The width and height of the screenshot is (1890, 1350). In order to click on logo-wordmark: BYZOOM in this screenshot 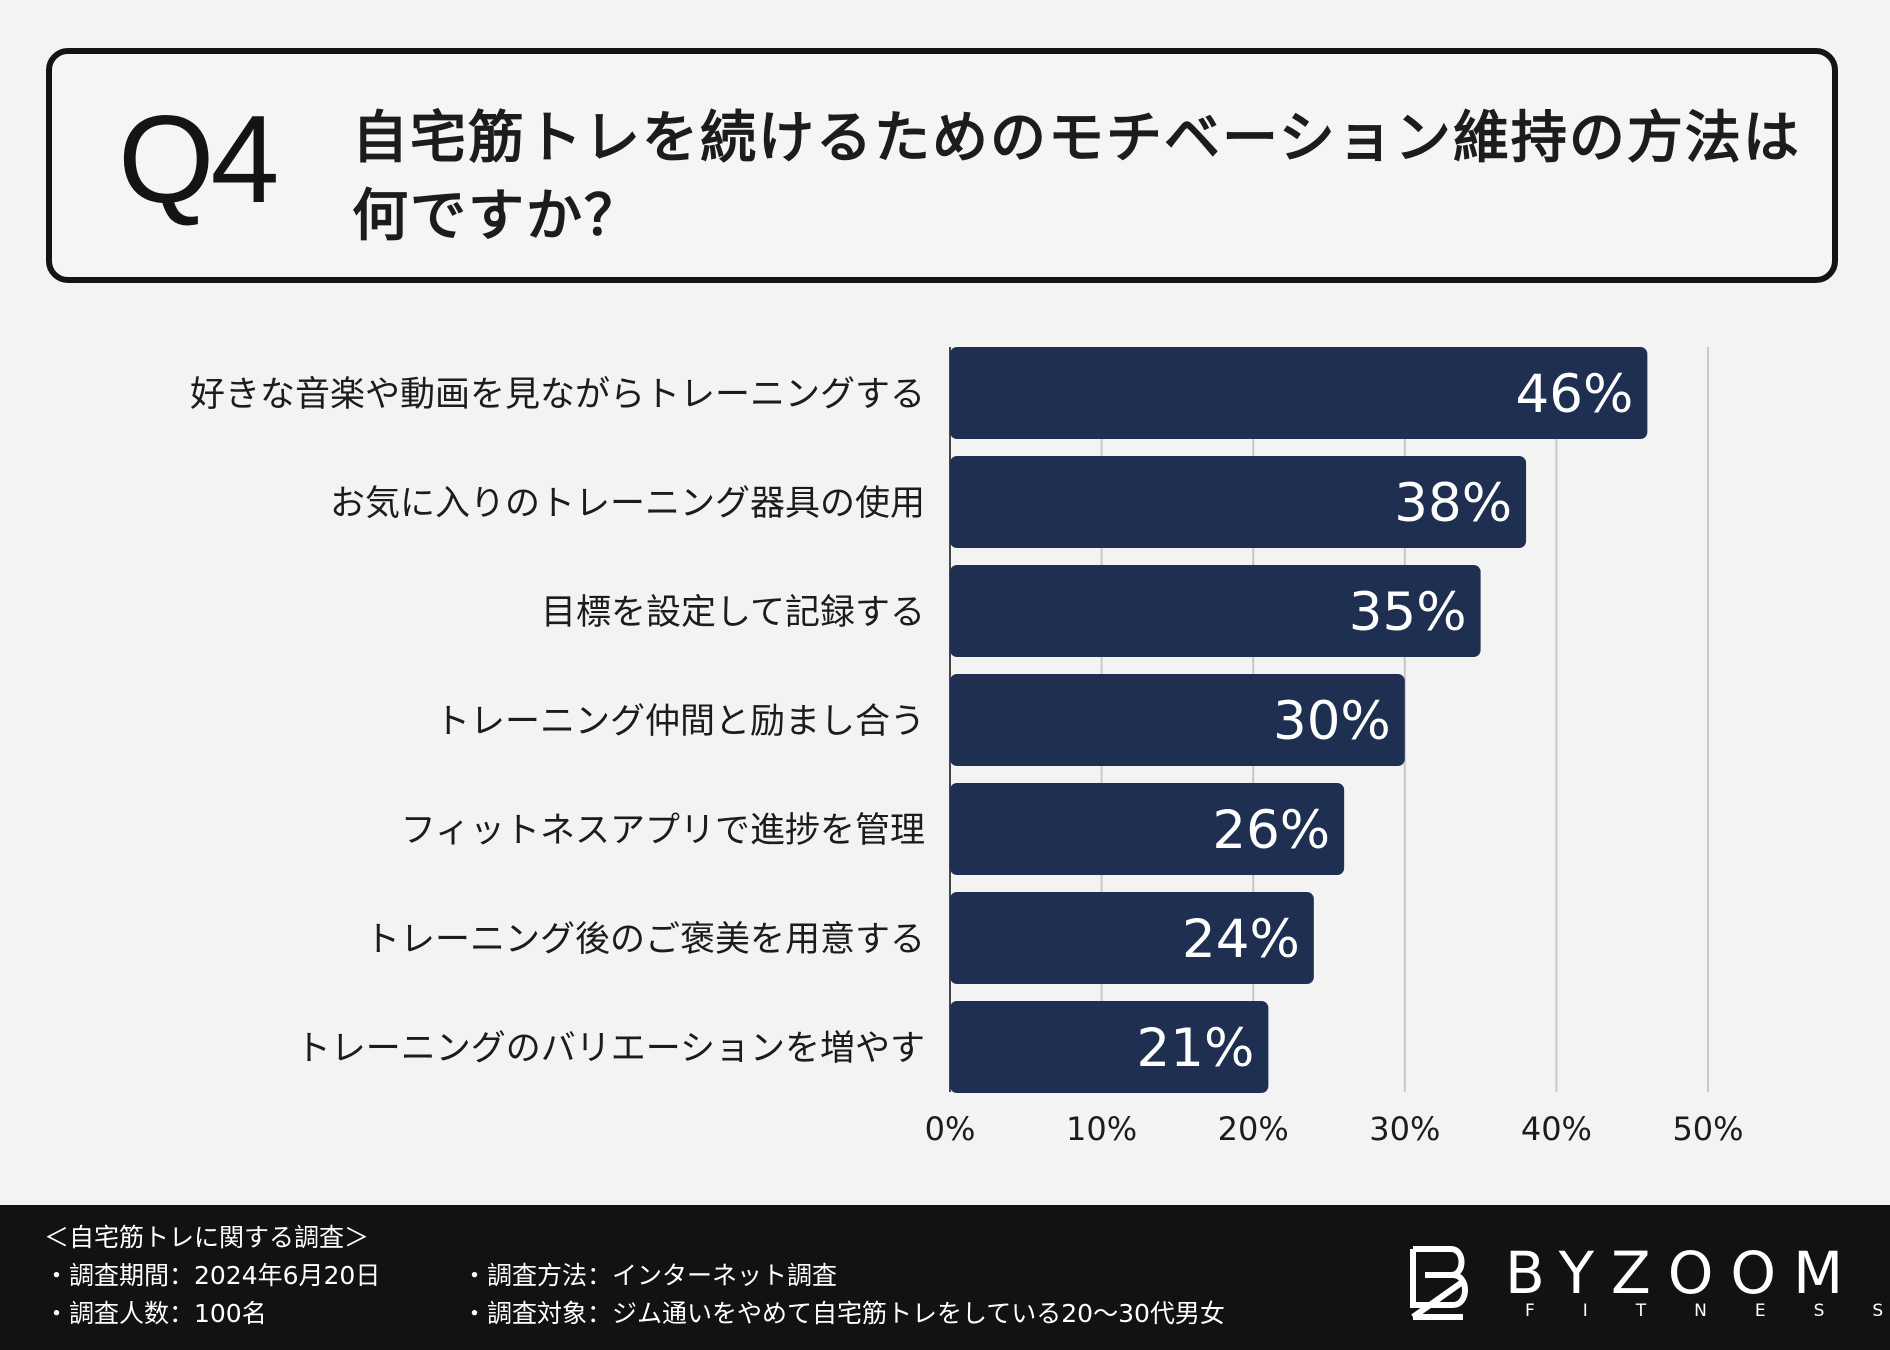, I will do `click(1683, 1273)`.